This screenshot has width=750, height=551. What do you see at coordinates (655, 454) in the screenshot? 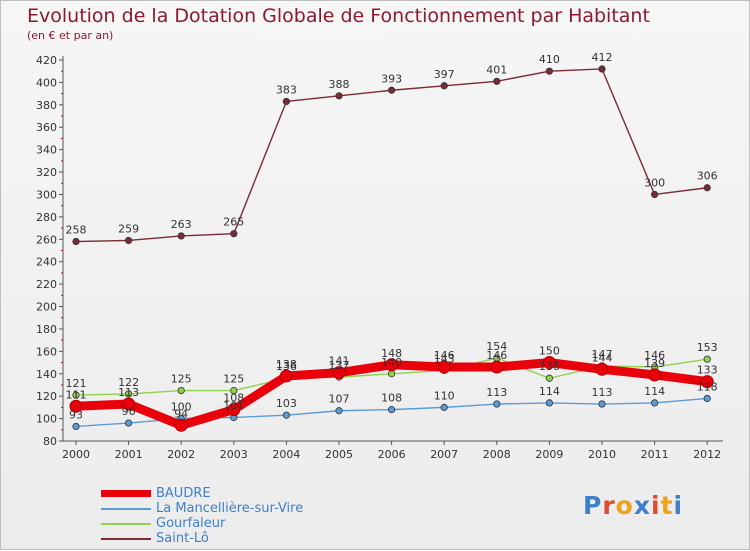
I see `x-tick-label: 2011` at bounding box center [655, 454].